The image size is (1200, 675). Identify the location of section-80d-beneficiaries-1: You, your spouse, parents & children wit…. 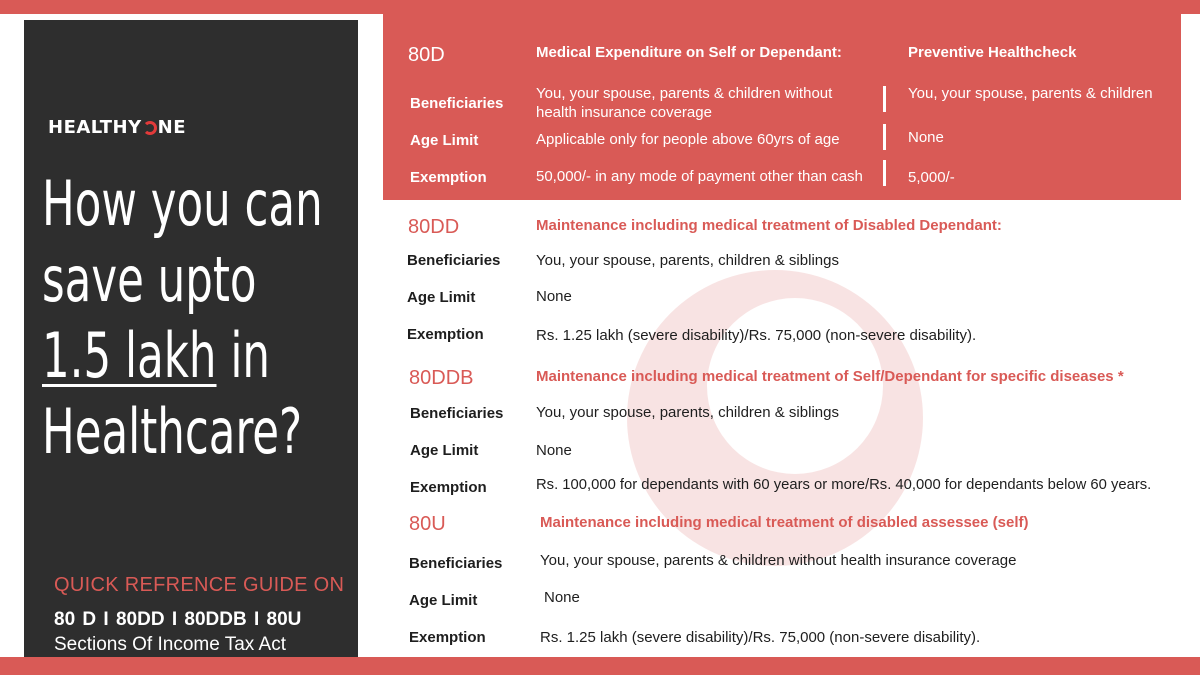
(684, 93).